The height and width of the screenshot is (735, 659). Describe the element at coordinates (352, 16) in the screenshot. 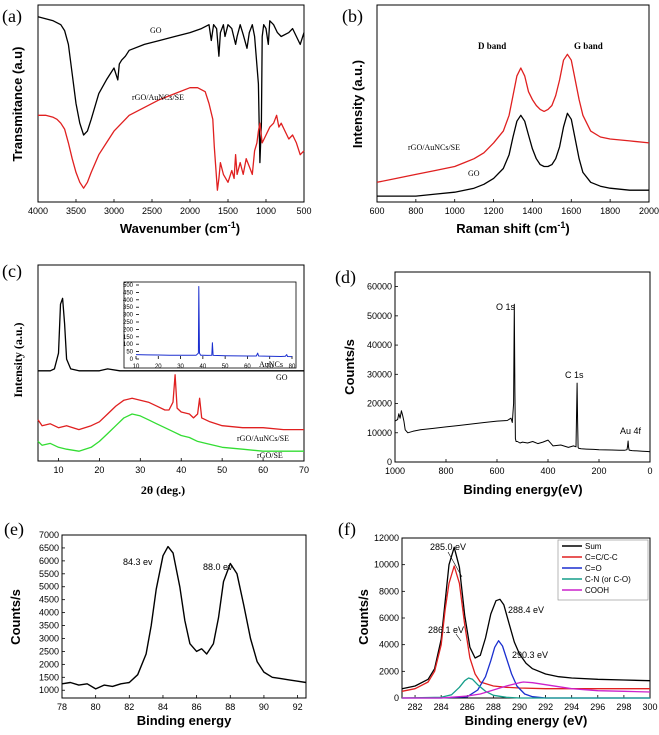

I see `panel-label-b: (b)` at that location.